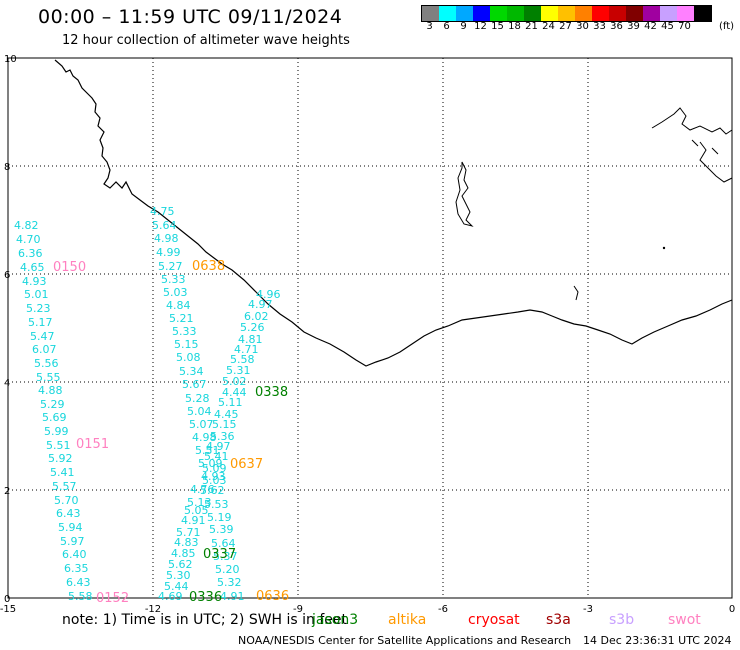 This screenshot has width=740, height=650. I want to click on wave-height-value: 5.94, so click(70, 527).